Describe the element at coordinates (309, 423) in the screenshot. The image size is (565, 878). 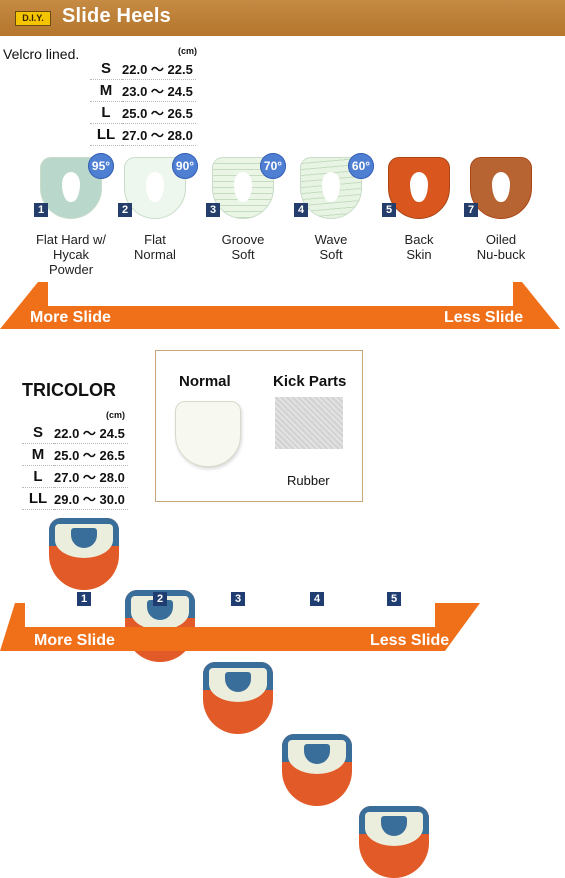
I see `rubber-swatch` at that location.